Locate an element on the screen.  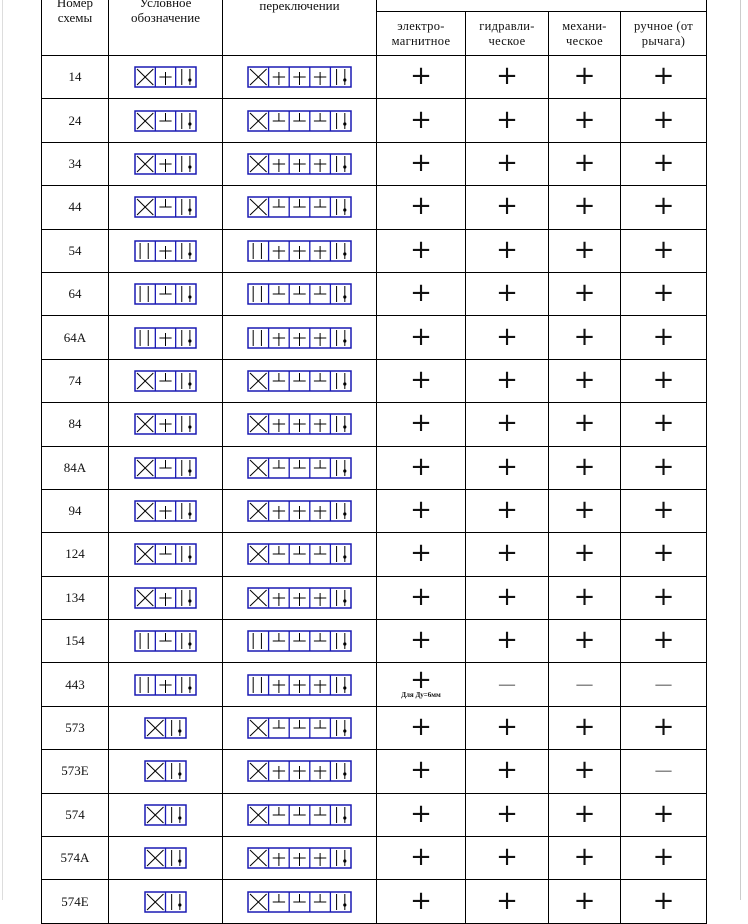
scheme-94-symbol is located at coordinates (165, 511).